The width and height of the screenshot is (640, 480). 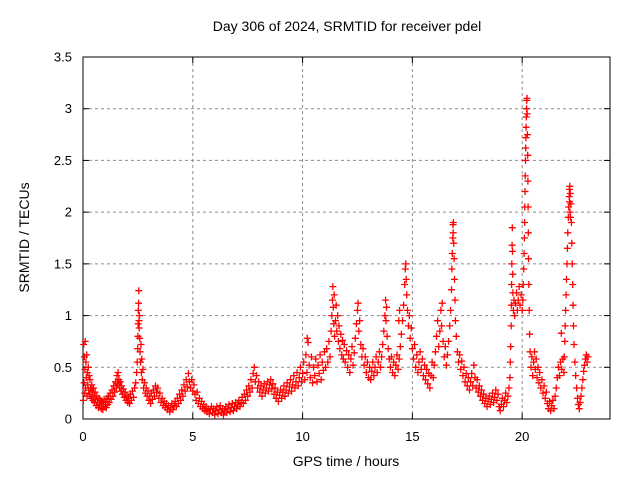 I want to click on y-tick-label: 3, so click(x=68, y=108).